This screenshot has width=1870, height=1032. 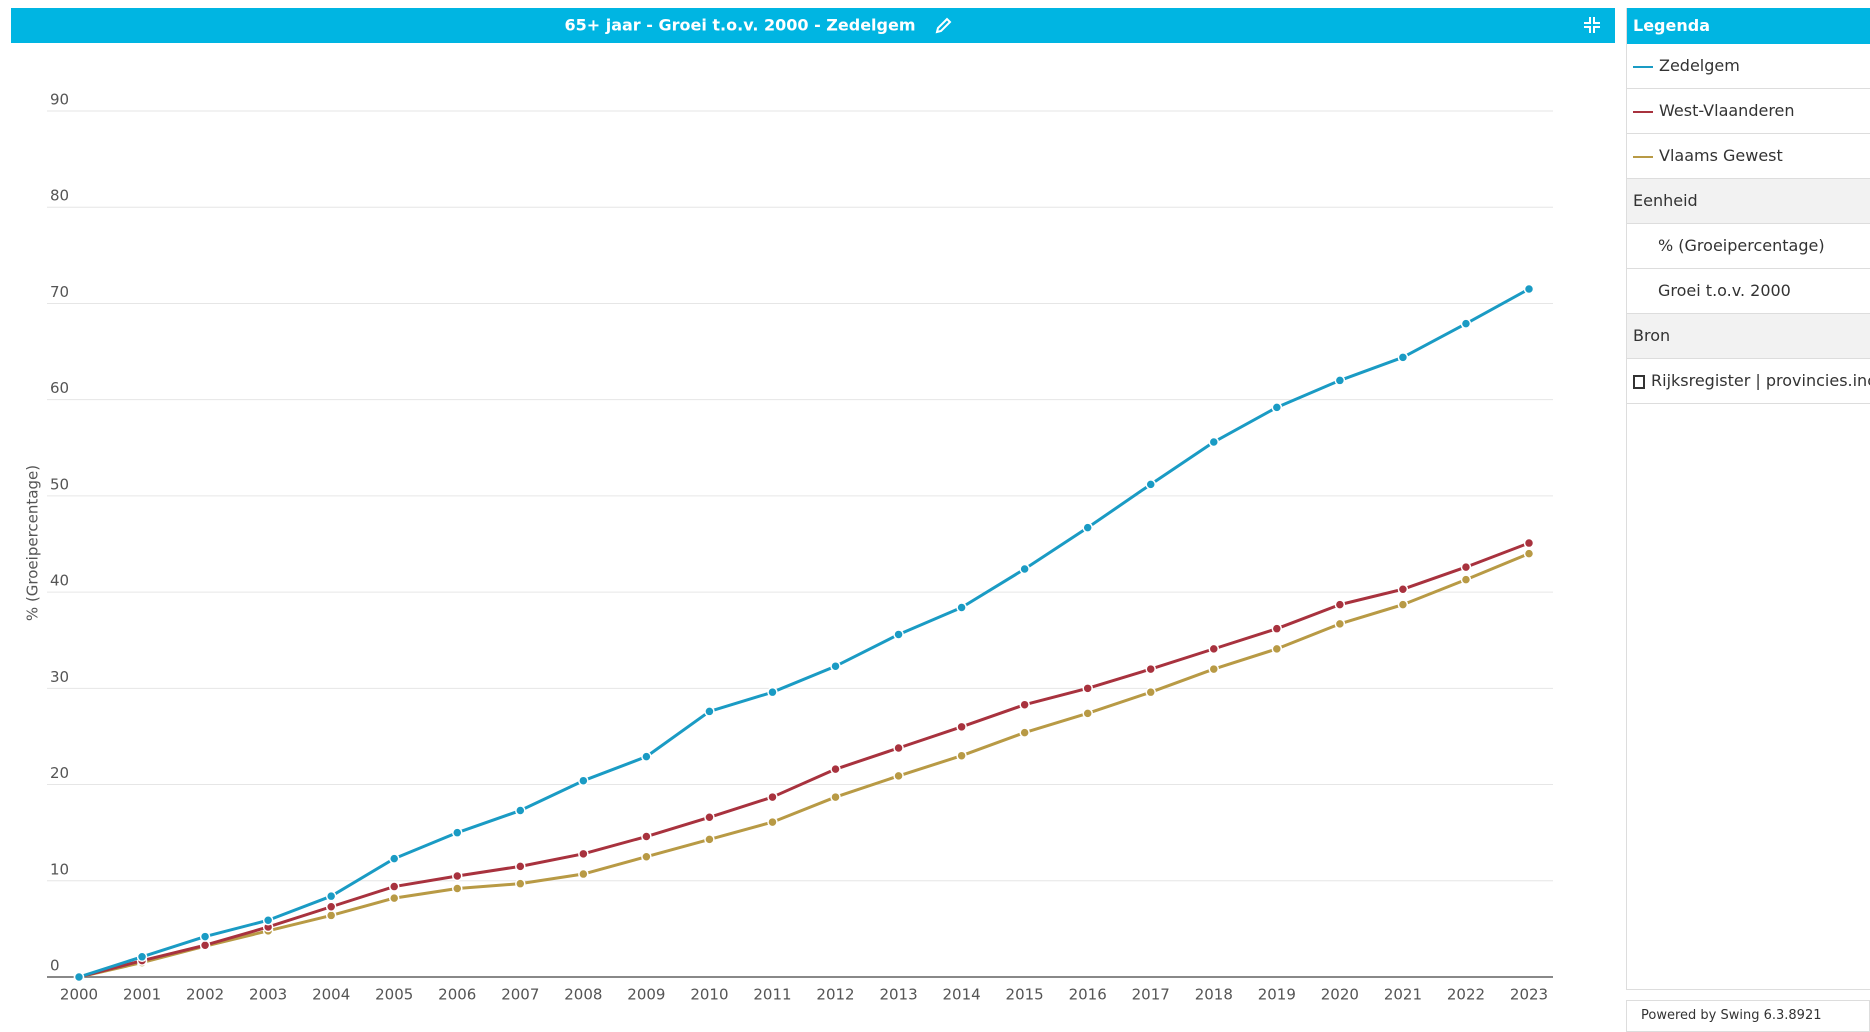 I want to click on x-tick-label: 2020, so click(x=1340, y=995).